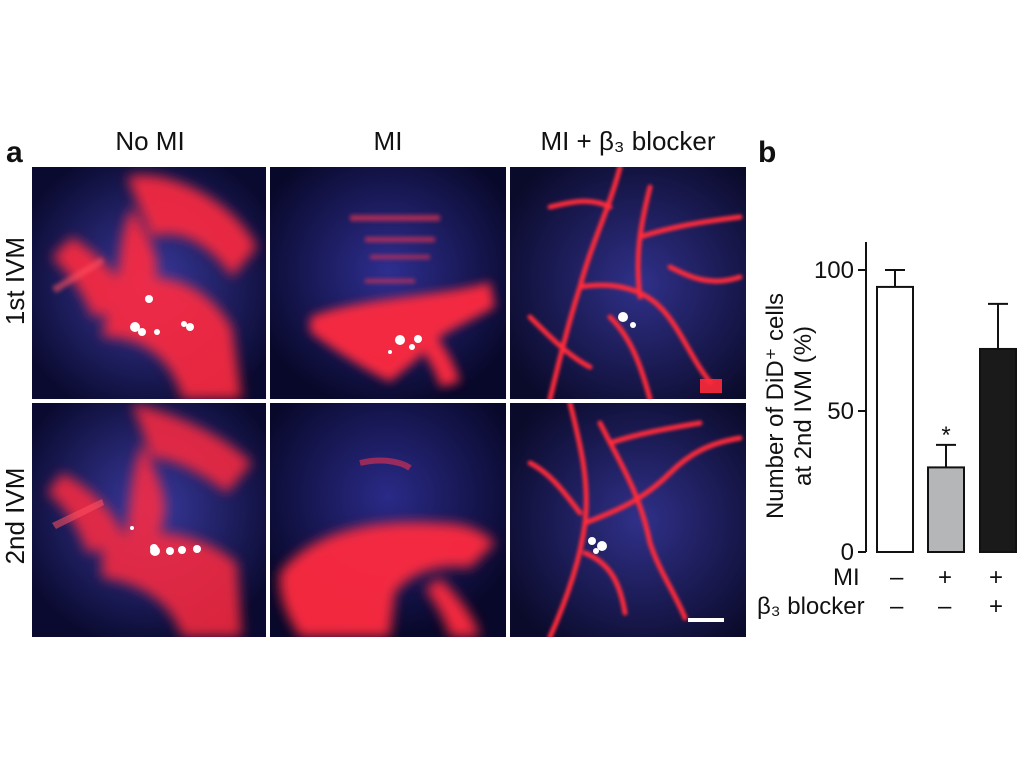 The image size is (1024, 768). Describe the element at coordinates (945, 606) in the screenshot. I see `condition-blocker-bar-2: –` at that location.